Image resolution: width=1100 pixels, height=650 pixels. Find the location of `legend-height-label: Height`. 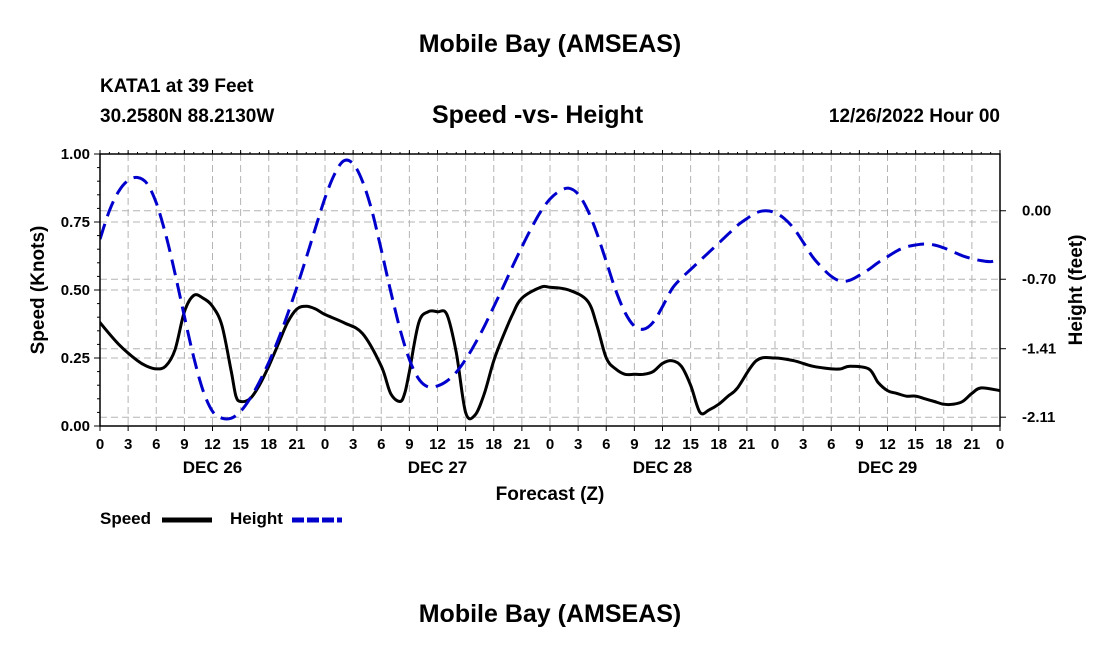

legend-height-label: Height is located at coordinates (256, 518).